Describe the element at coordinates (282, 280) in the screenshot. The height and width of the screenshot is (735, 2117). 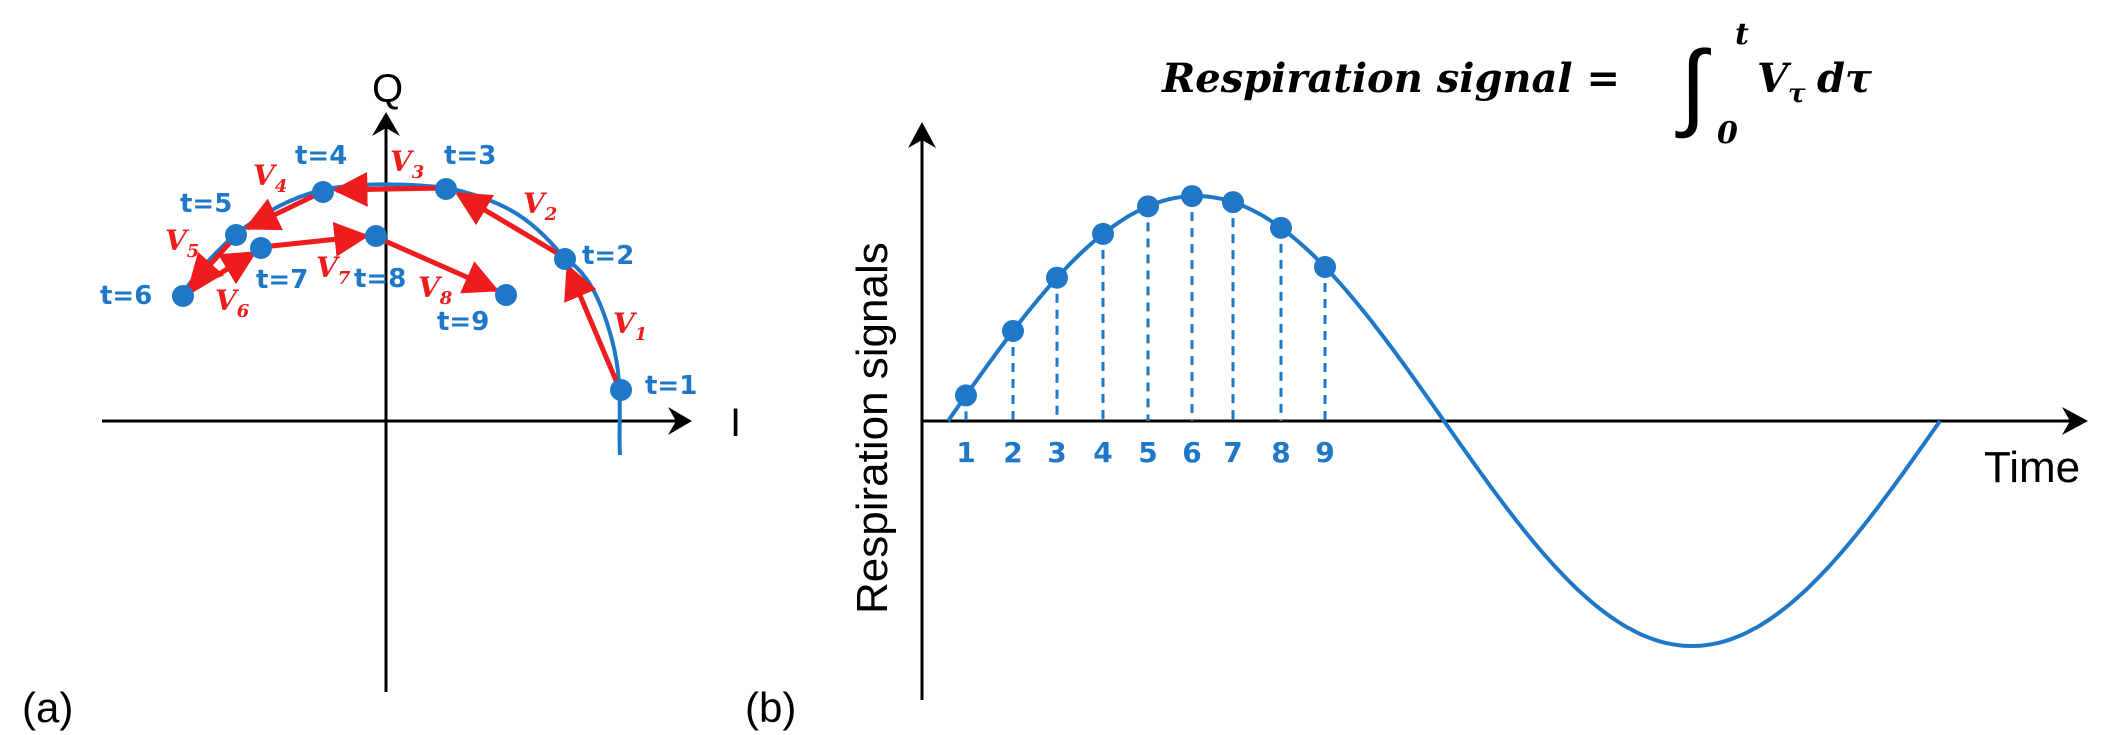
I see `point-label-t7: t=7` at that location.